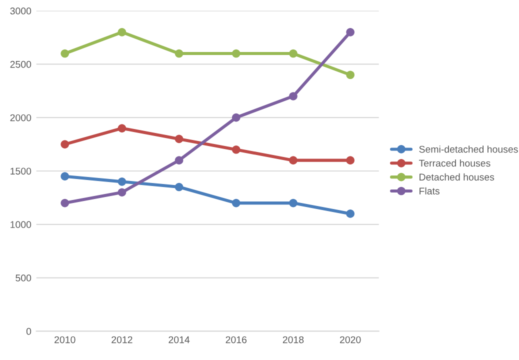  I want to click on x-tick-label: 2014, so click(179, 340).